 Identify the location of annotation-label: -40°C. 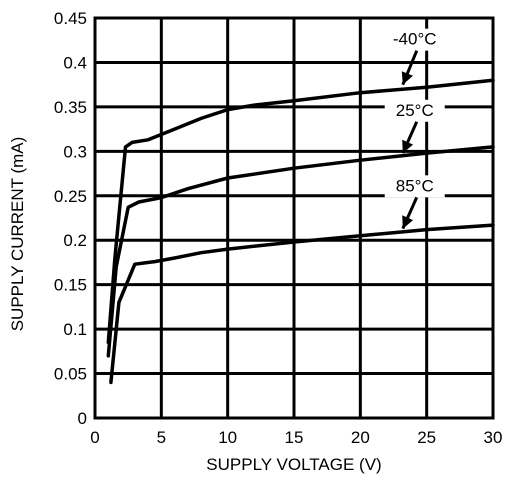
(415, 39).